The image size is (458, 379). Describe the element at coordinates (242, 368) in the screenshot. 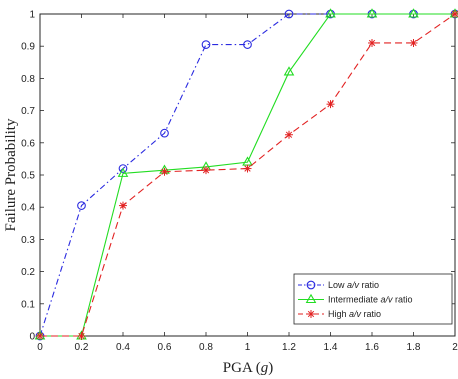

I see `x-axis-title-prefix: PGA (` at that location.